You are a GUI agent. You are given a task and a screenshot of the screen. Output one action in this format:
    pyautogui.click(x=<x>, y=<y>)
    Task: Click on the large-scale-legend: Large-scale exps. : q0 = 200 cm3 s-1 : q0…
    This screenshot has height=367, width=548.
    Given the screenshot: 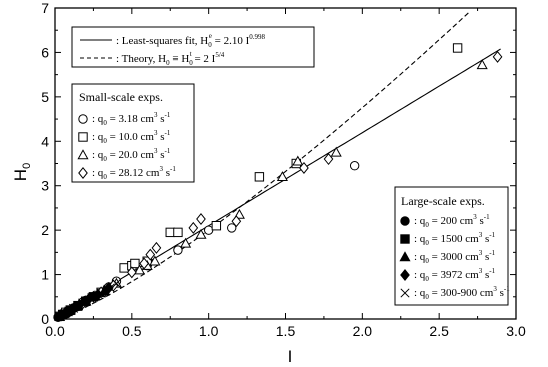 What is the action you would take?
    pyautogui.click(x=452, y=246)
    